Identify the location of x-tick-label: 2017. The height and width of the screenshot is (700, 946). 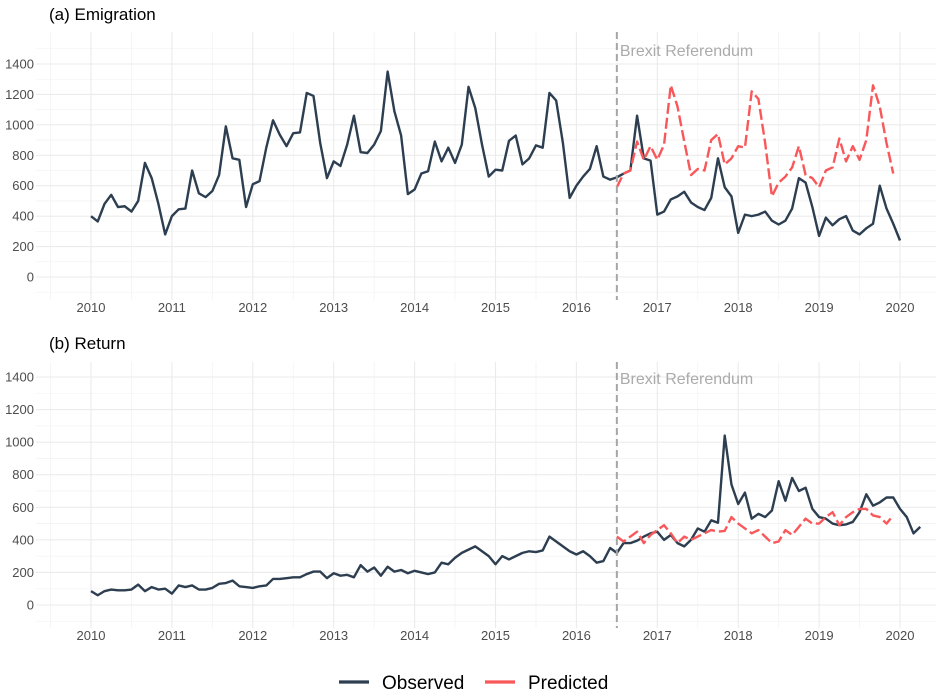
(657, 307).